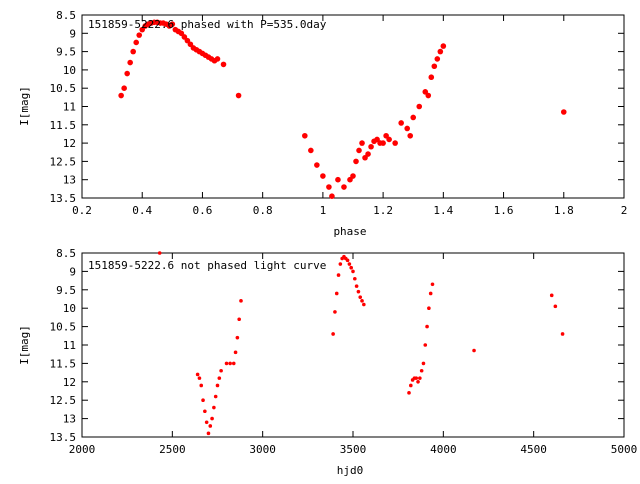 The width and height of the screenshot is (640, 484). What do you see at coordinates (69, 70) in the screenshot?
I see `y-tick-label: 10` at bounding box center [69, 70].